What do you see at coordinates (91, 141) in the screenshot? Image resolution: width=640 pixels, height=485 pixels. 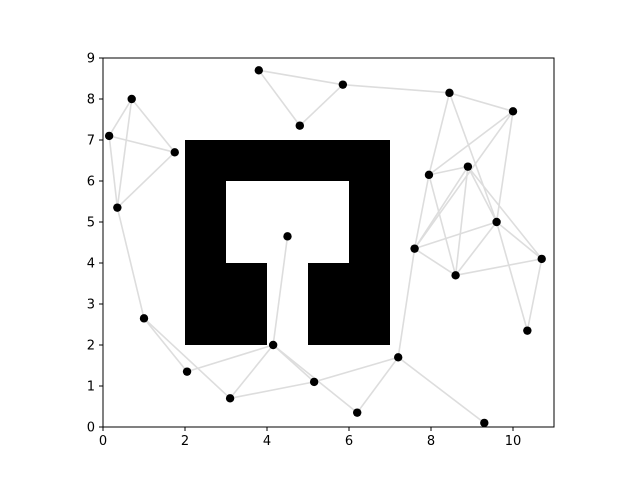 I see `y-tick-label-7: 7` at bounding box center [91, 141].